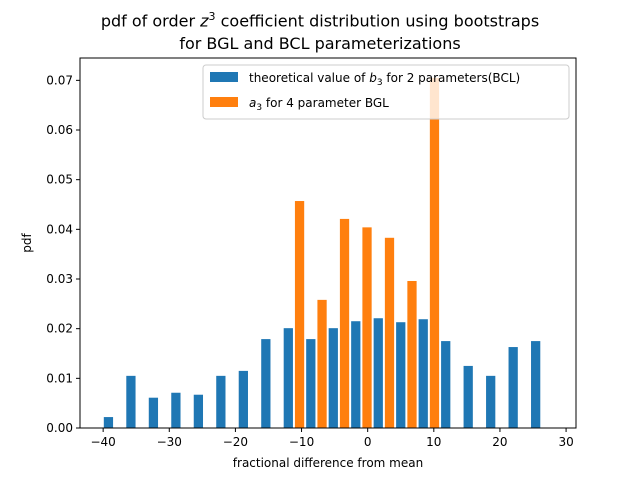 The width and height of the screenshot is (640, 480). I want to click on x-tick-label: 20, so click(499, 442).